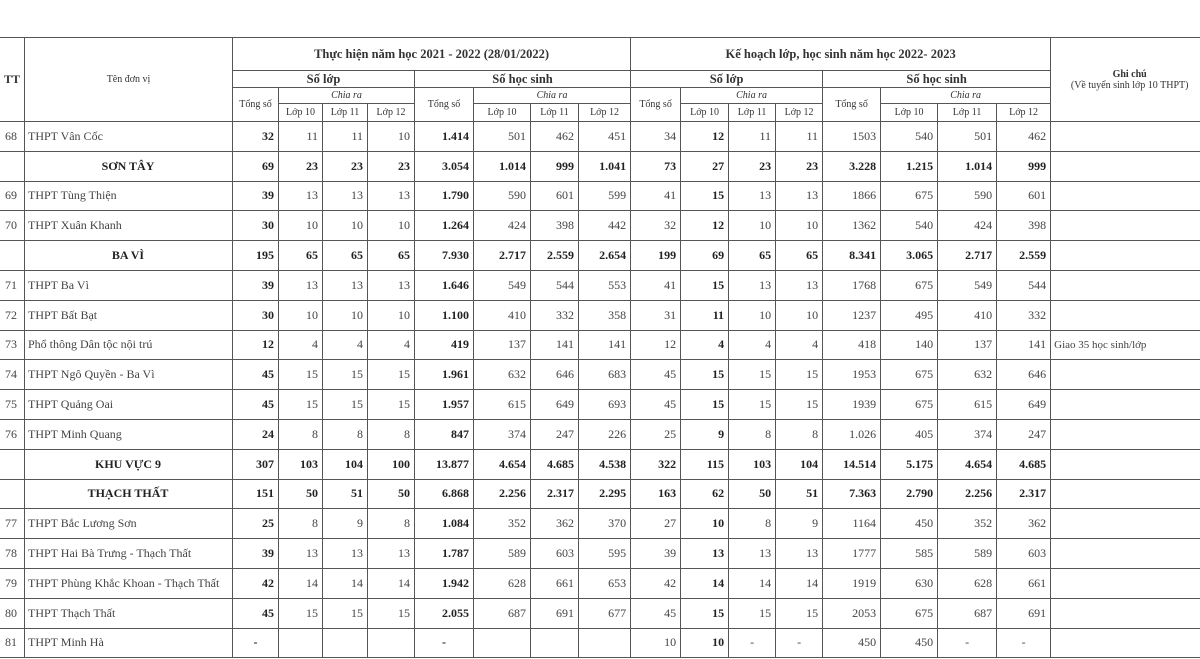 This screenshot has width=1200, height=659. What do you see at coordinates (502, 613) in the screenshot?
I see `cell-value: 687` at bounding box center [502, 613].